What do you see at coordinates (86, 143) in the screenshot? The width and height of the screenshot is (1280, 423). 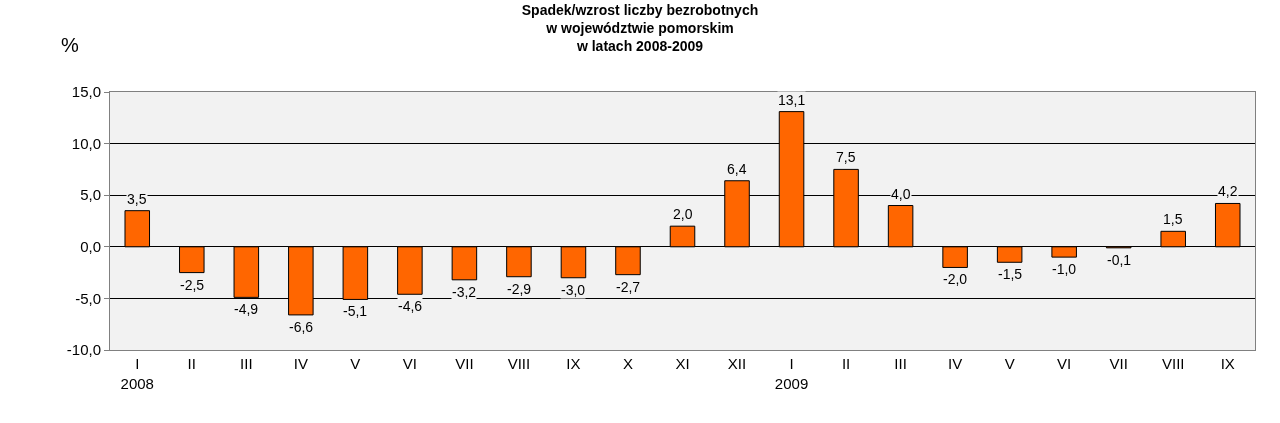 I see `y-tick-label: 10,0` at bounding box center [86, 143].